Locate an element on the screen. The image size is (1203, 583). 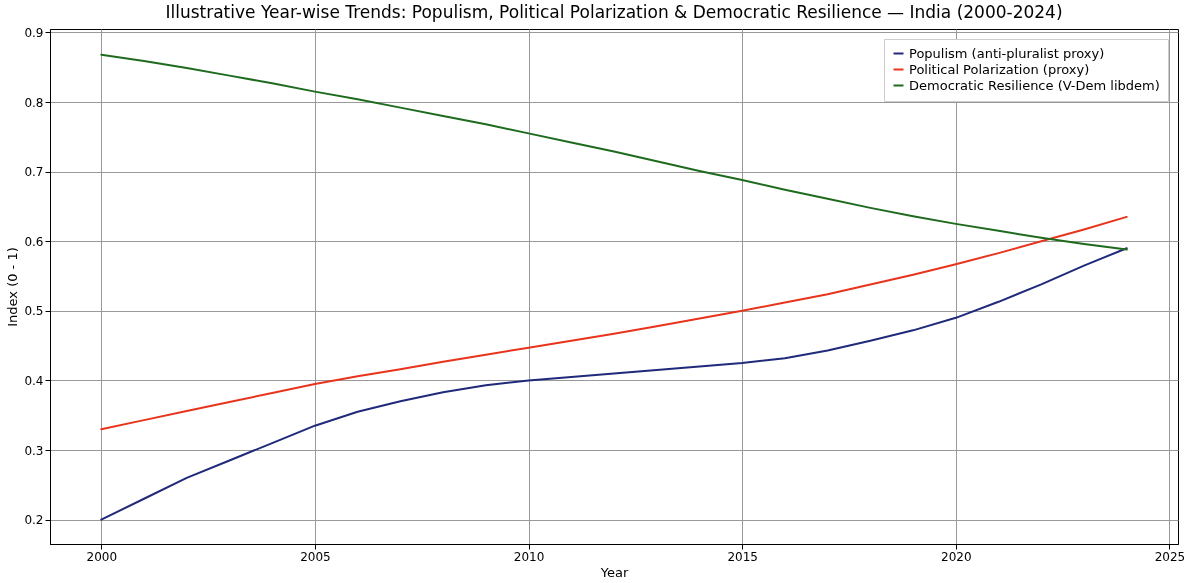
y-axis-title: Index (0 - 1) is located at coordinates (13, 287).